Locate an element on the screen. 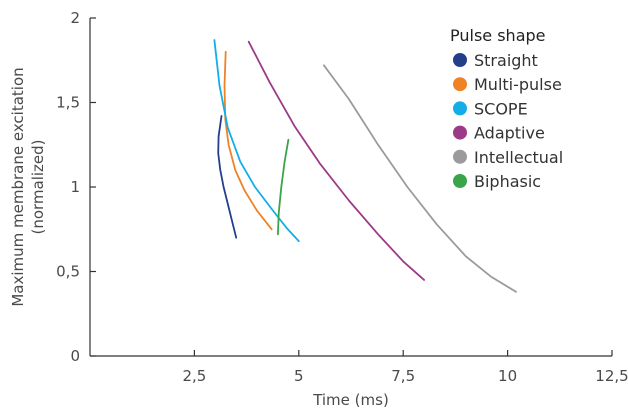 The height and width of the screenshot is (412, 628). legend-label: Intellectual is located at coordinates (518, 157).